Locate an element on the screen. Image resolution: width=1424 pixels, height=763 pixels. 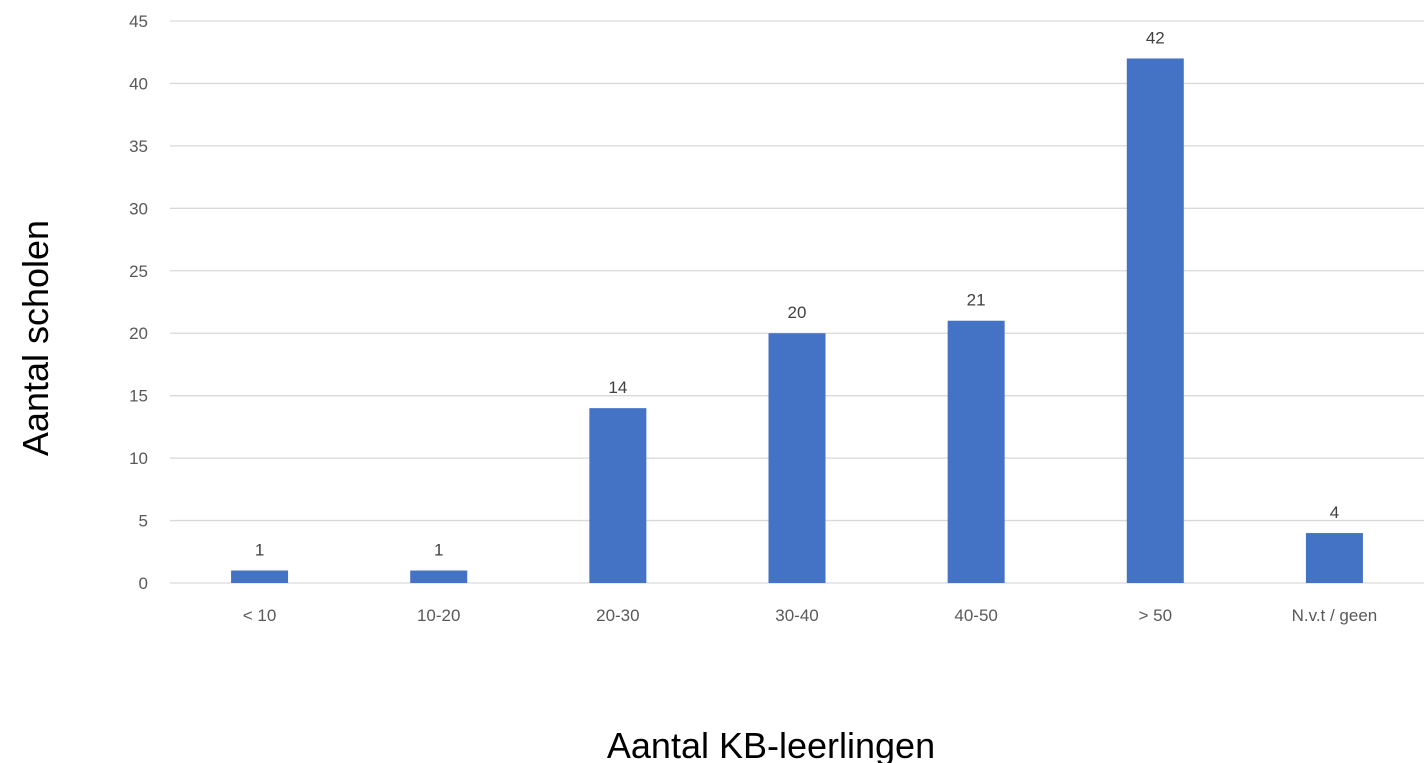
data-label-0: 1 is located at coordinates (259, 550).